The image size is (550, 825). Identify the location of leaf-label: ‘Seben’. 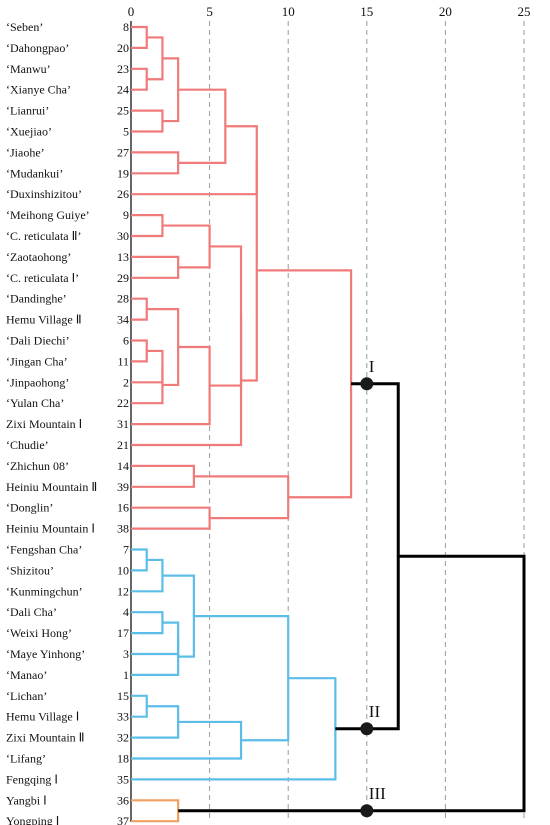
(24, 27).